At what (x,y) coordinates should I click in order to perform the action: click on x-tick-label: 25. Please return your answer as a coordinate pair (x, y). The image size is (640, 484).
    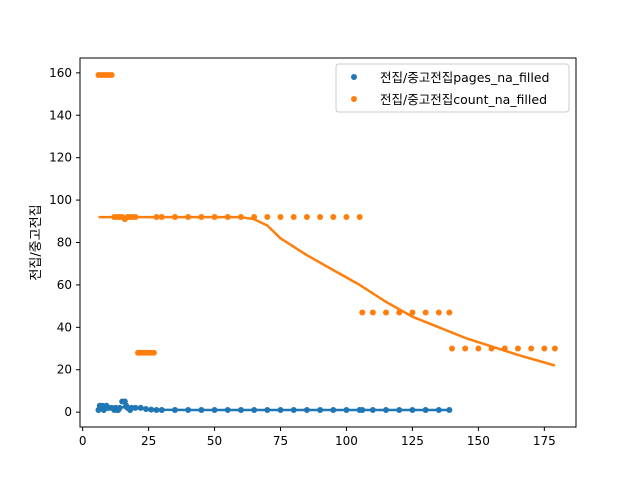
    Looking at the image, I should click on (148, 441).